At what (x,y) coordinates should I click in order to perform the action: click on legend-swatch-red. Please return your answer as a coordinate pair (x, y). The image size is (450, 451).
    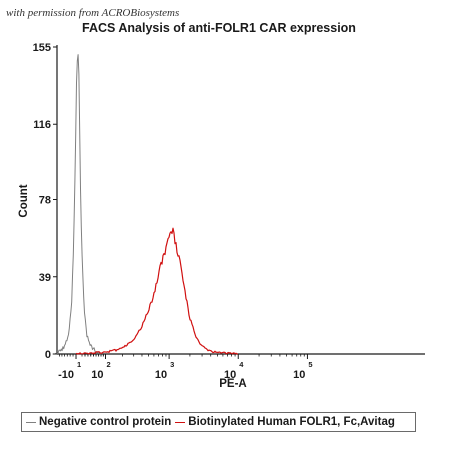
    Looking at the image, I should click on (180, 422).